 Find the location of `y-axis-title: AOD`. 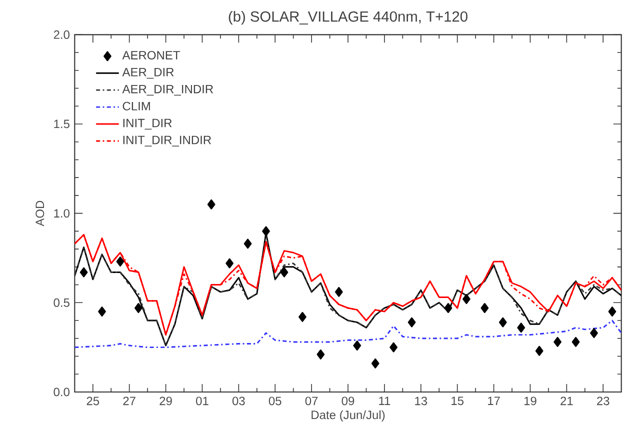

y-axis-title: AOD is located at coordinates (40, 213).